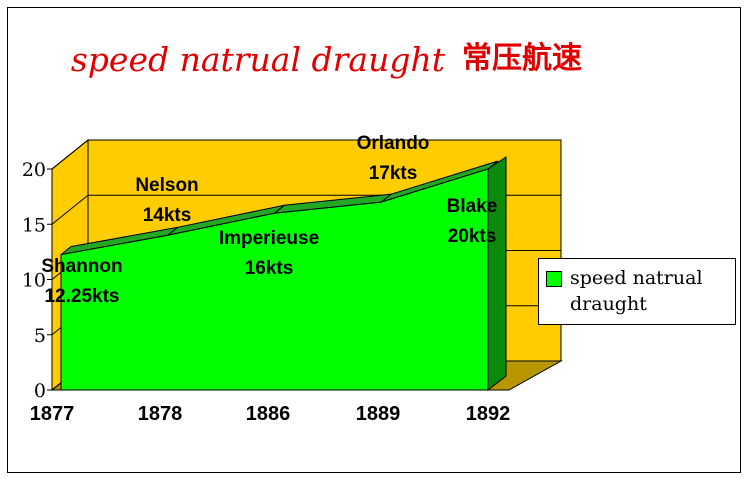 The image size is (748, 479). Describe the element at coordinates (167, 215) in the screenshot. I see `data-label-value: 14kts` at that location.